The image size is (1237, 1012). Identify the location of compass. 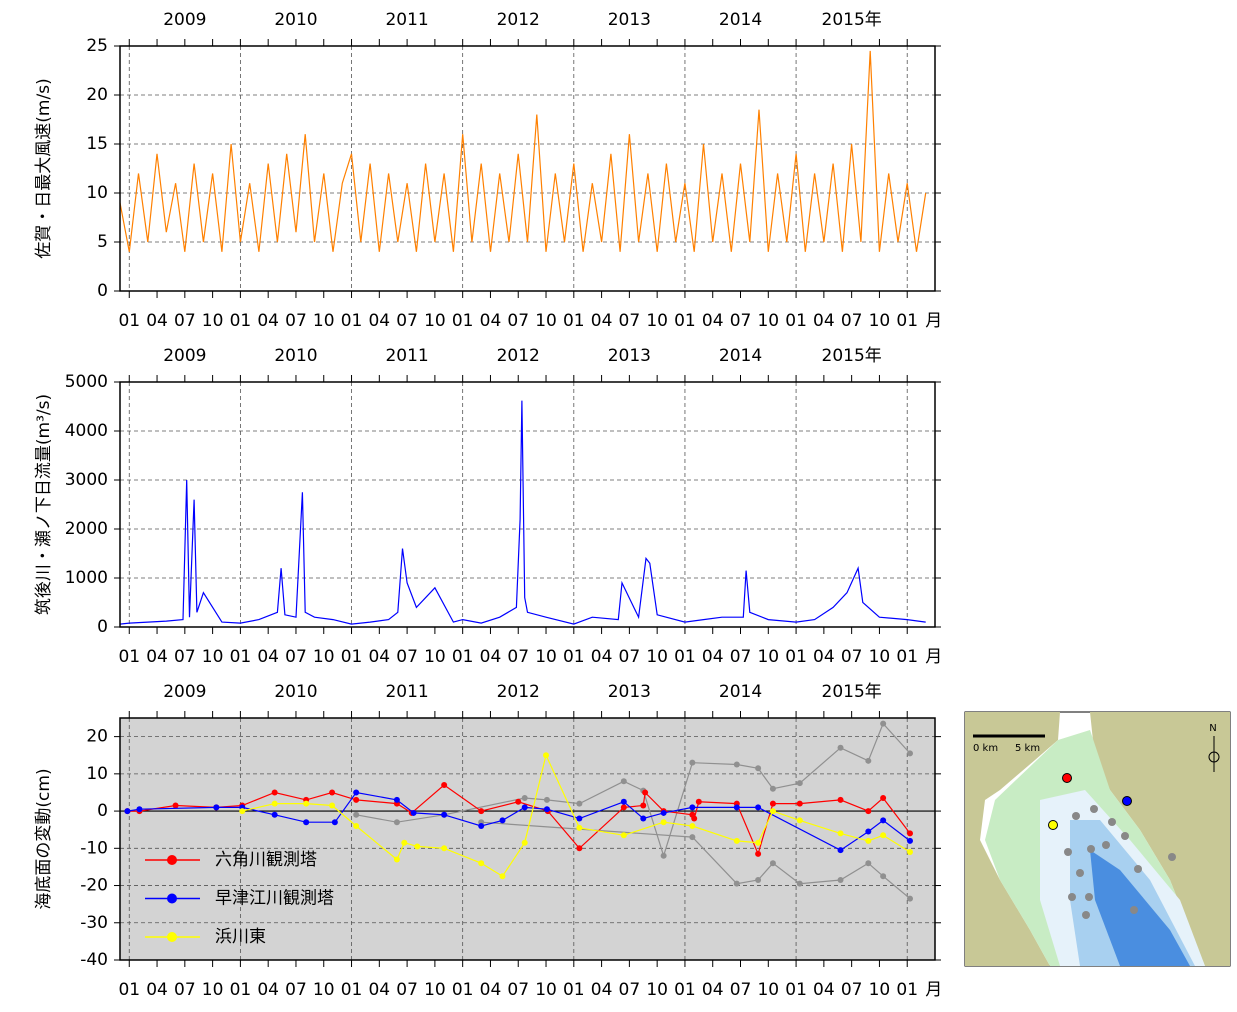
(1214, 757).